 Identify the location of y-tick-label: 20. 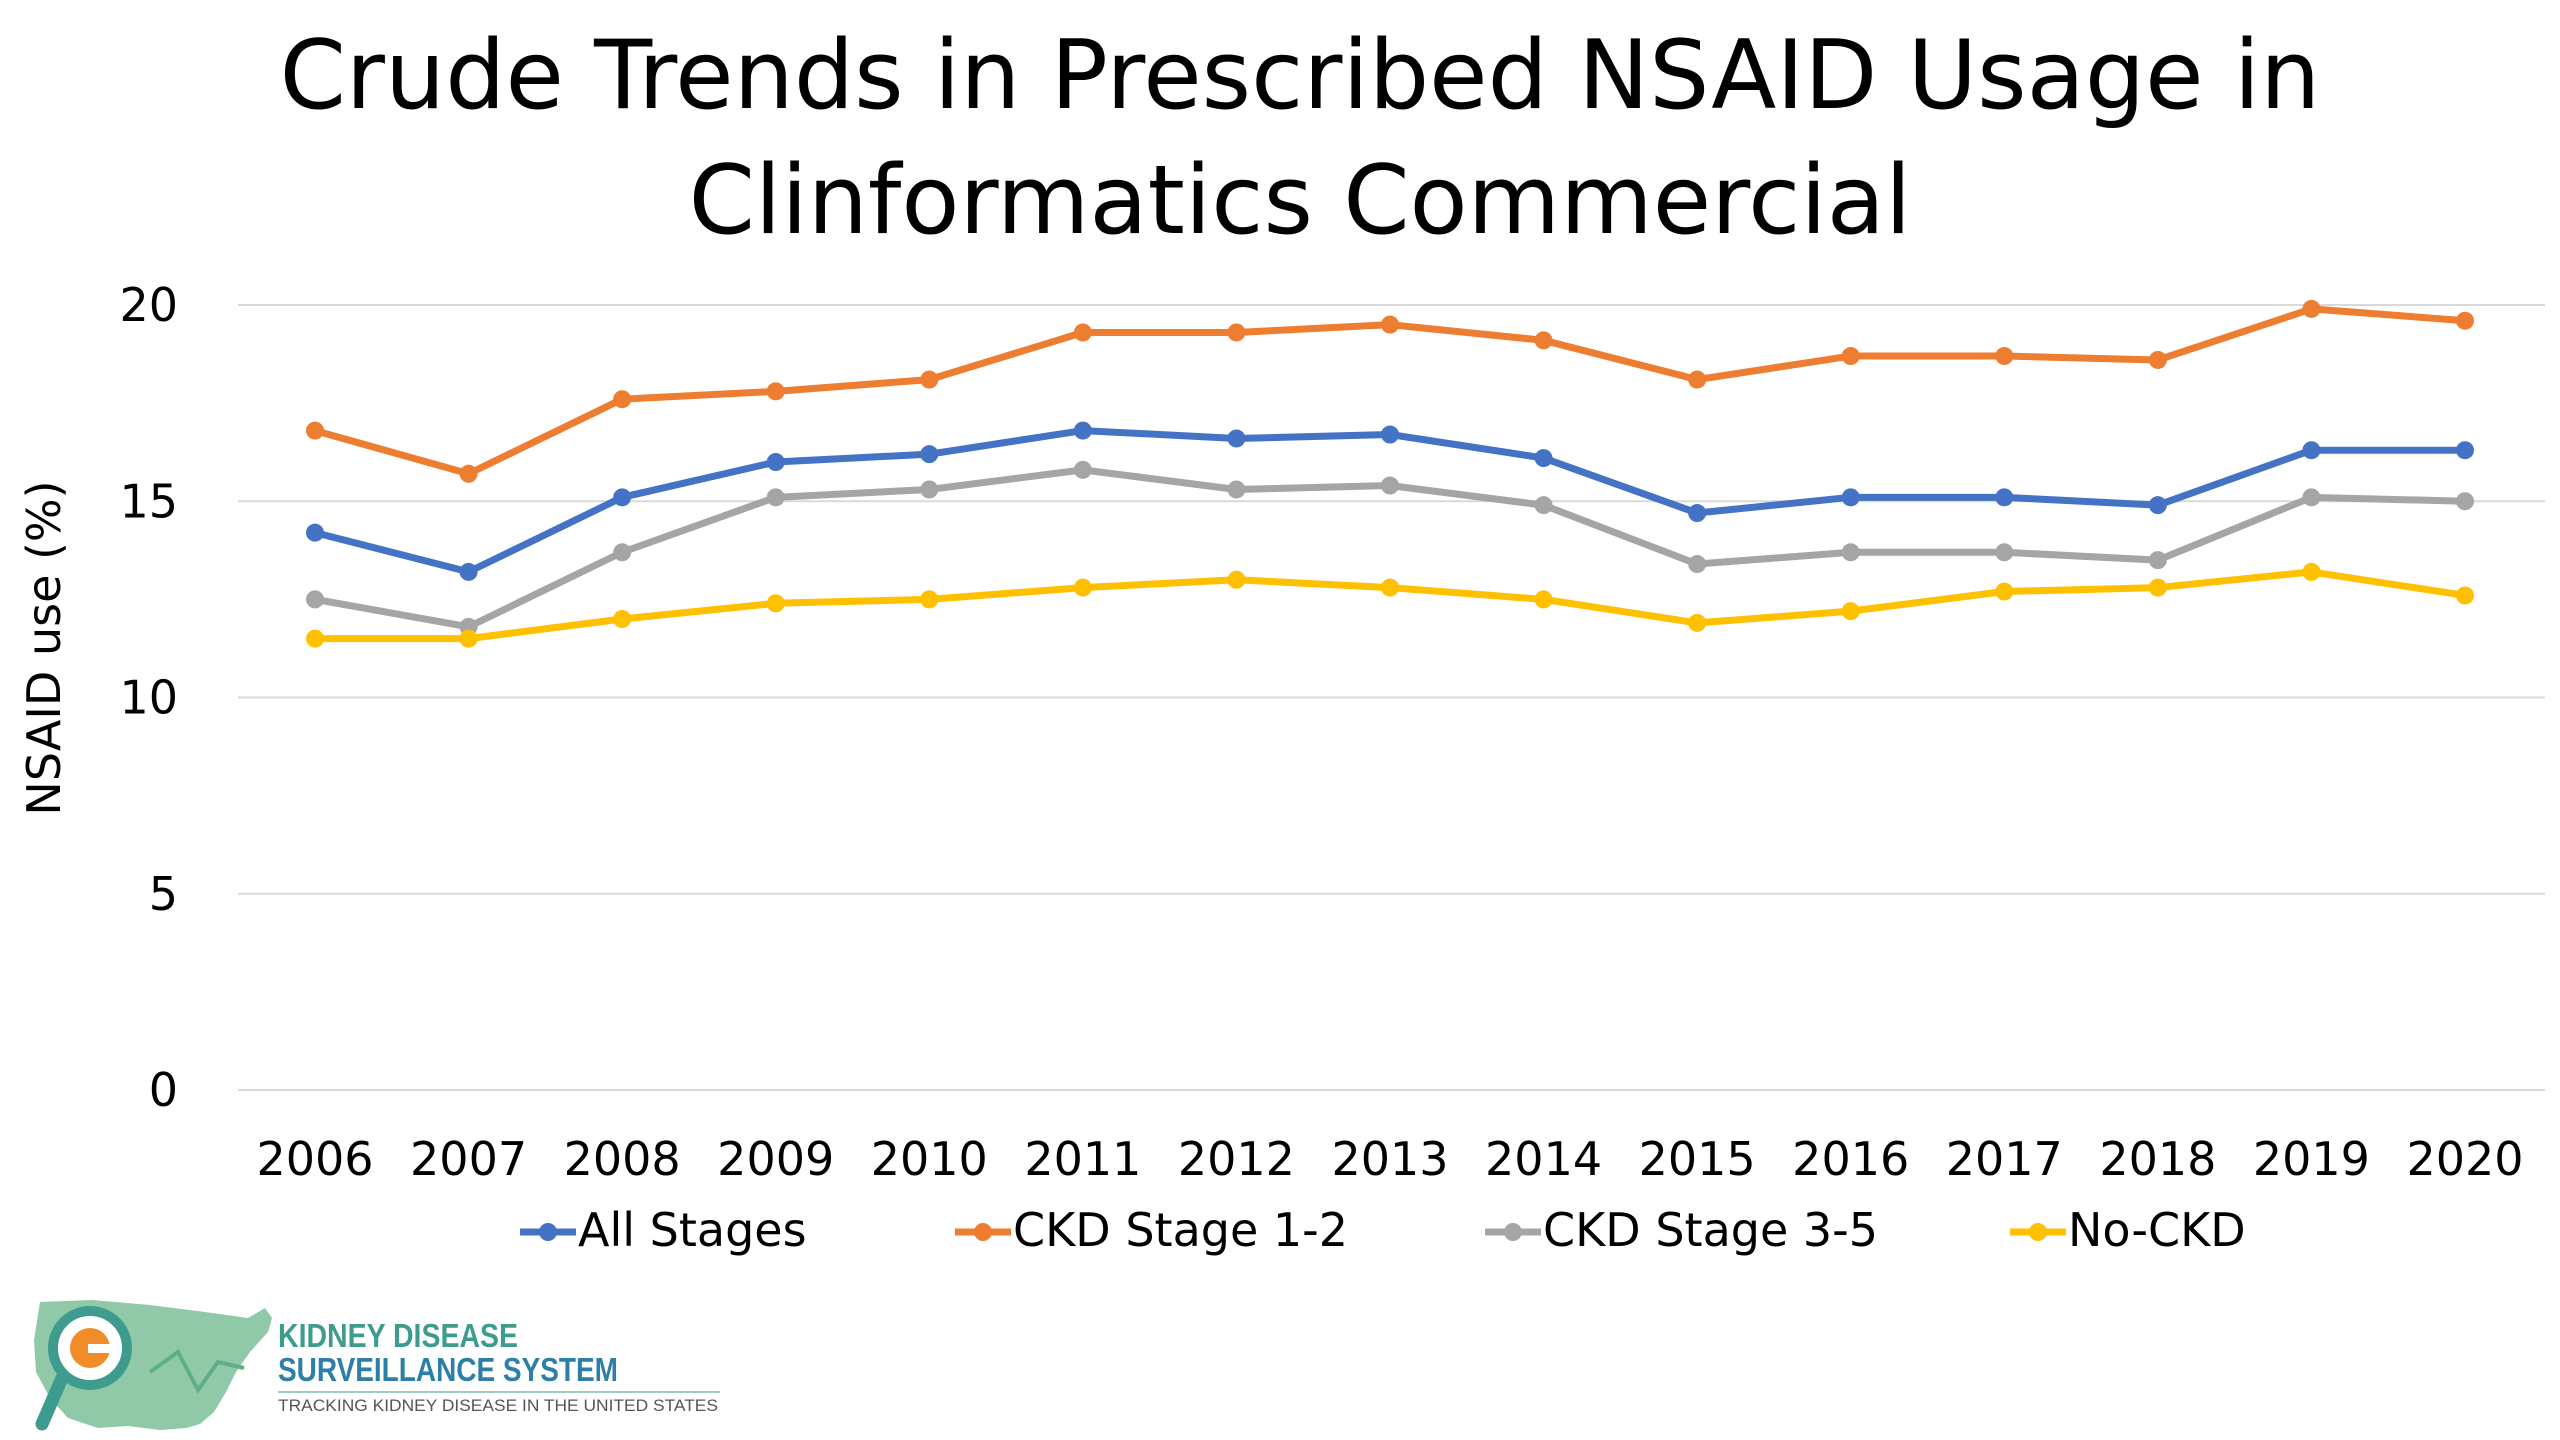
(148, 305).